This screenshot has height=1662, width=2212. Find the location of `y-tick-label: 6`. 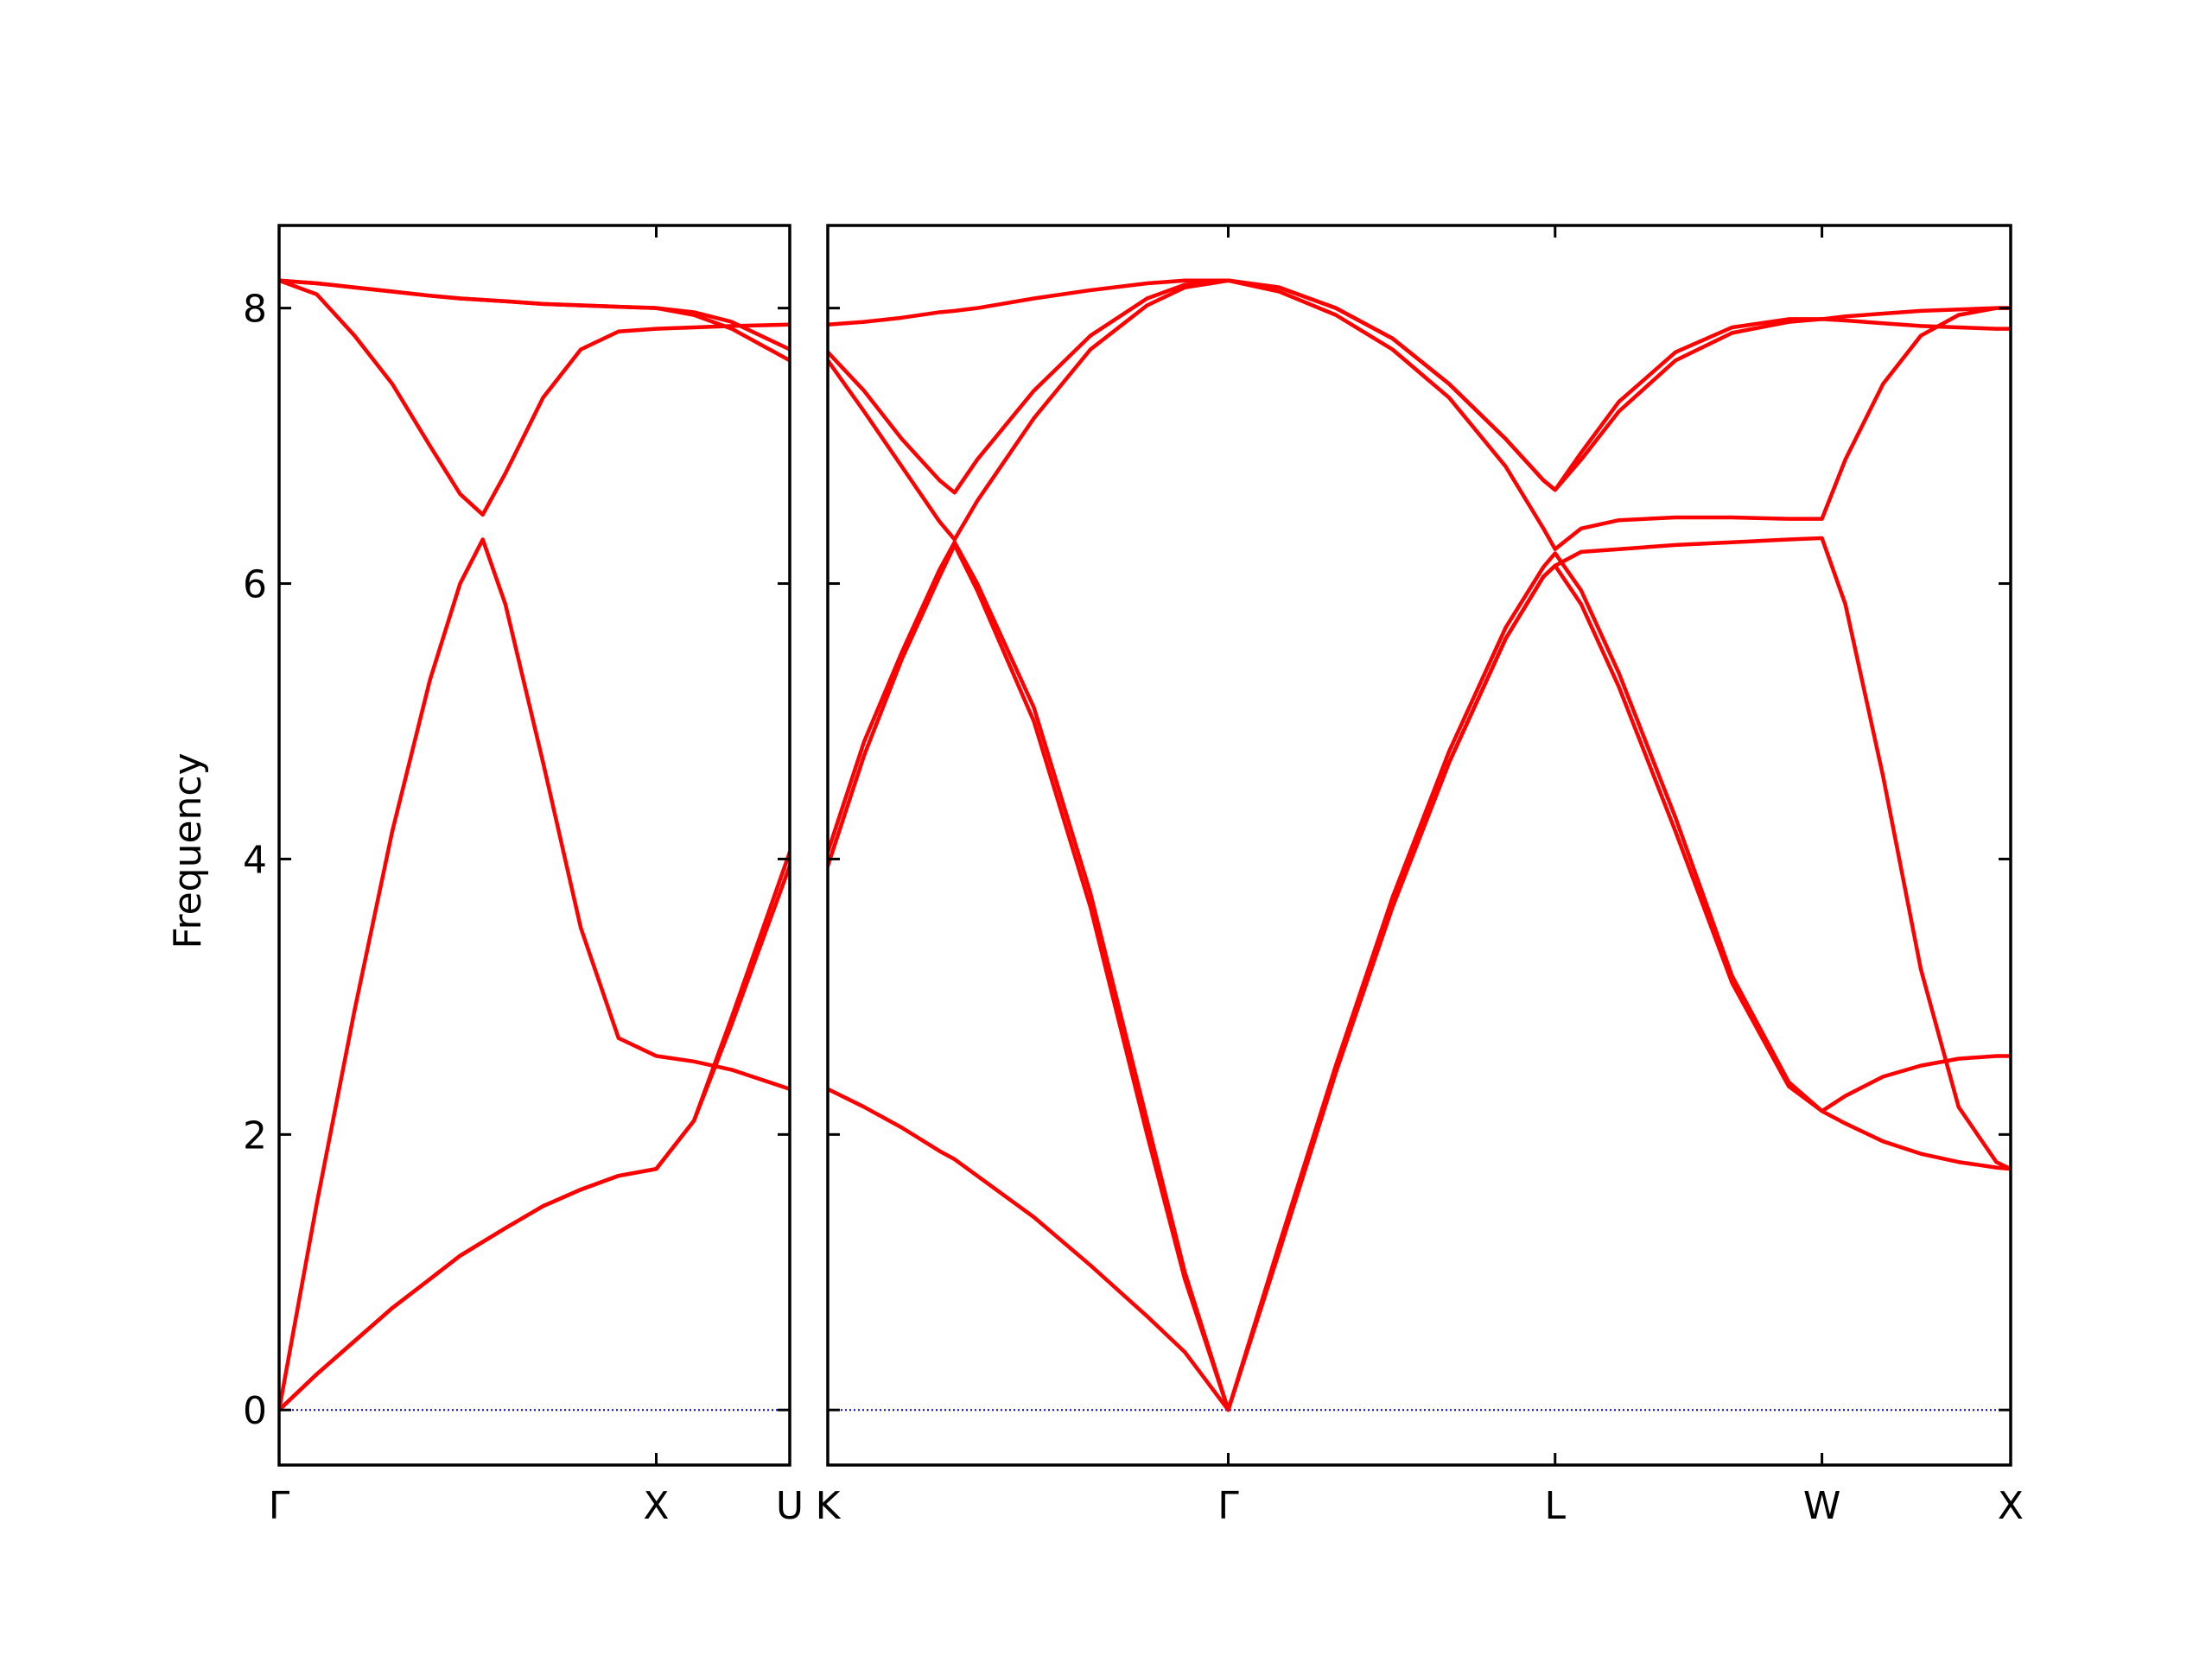

y-tick-label: 6 is located at coordinates (255, 585).